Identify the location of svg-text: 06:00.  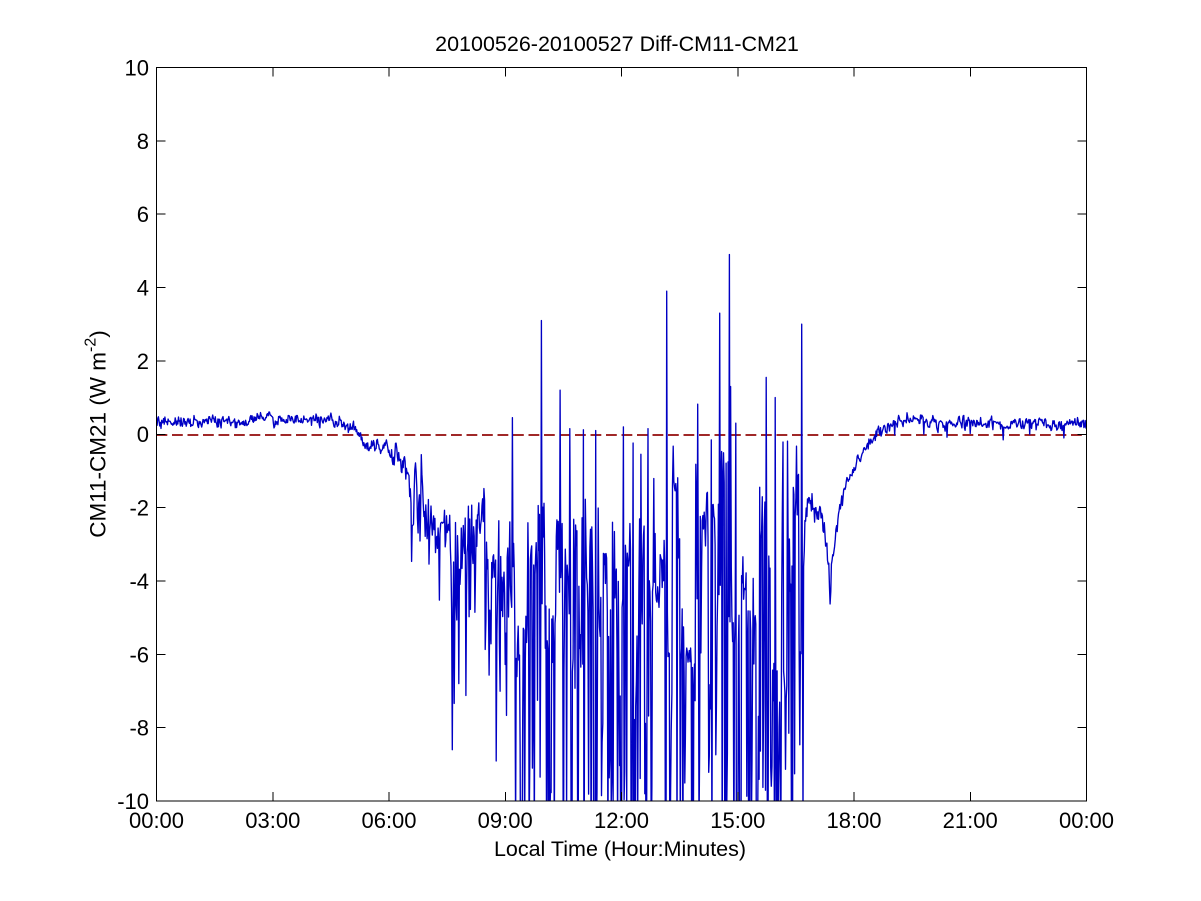
(388, 820).